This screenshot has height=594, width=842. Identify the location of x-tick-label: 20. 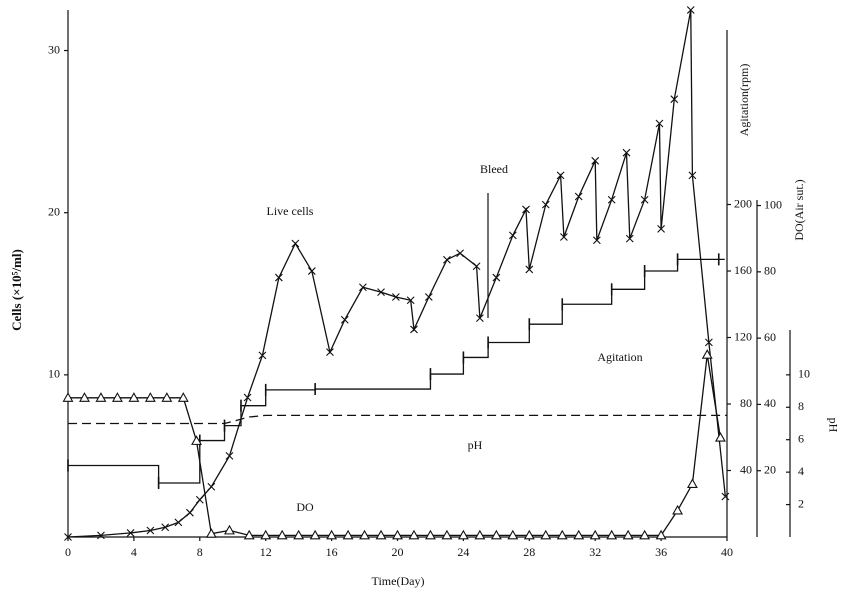
(398, 552).